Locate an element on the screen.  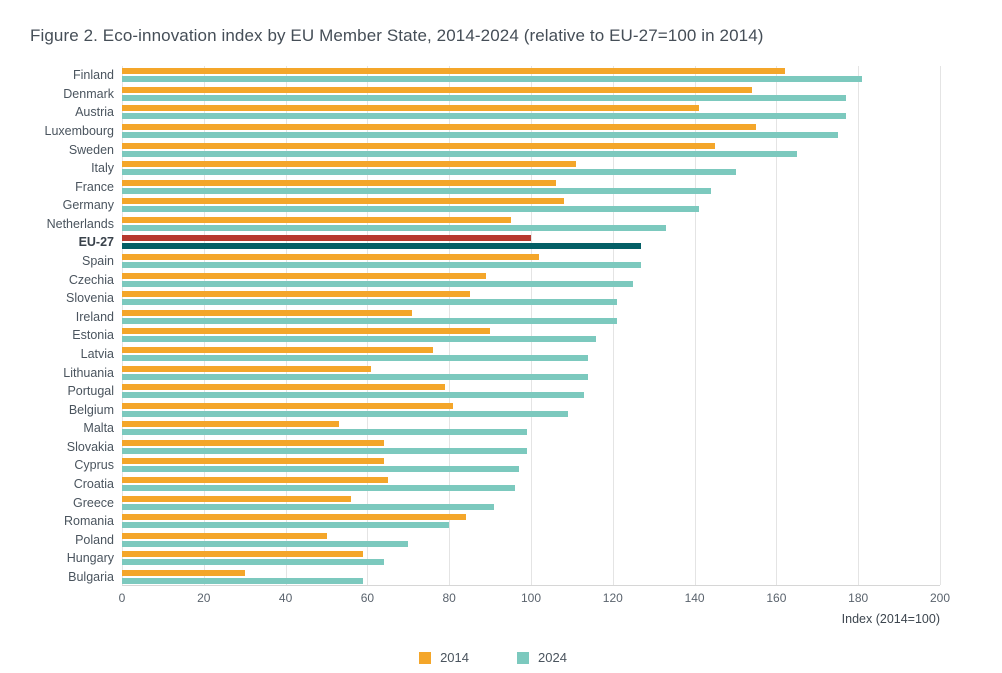
chart-row: Portugal is located at coordinates (493, 391).